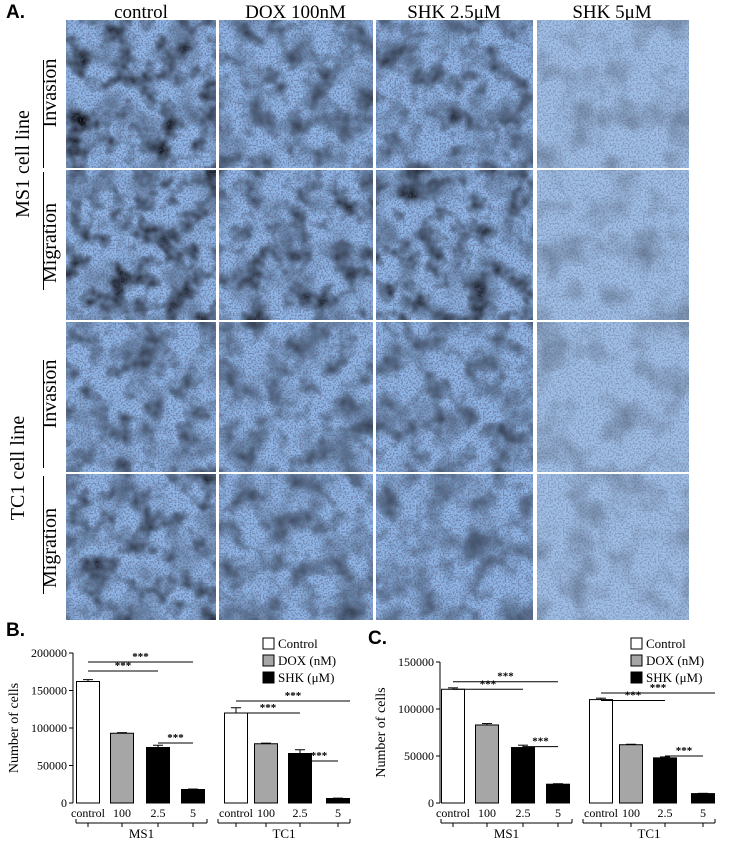 This screenshot has height=849, width=730. Describe the element at coordinates (419, 756) in the screenshot. I see `chart-c-y-tick-label: 50000` at that location.